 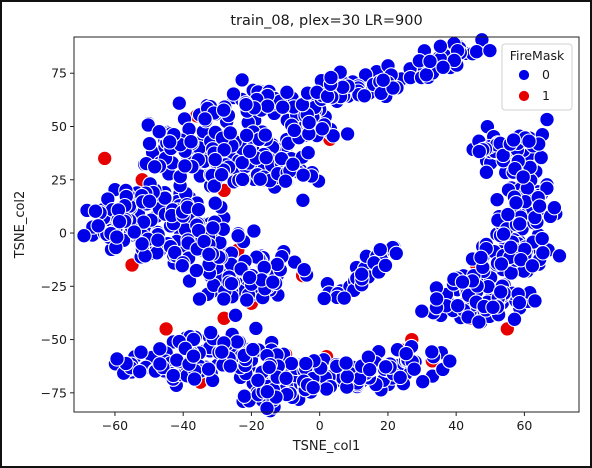 What do you see at coordinates (534, 85) in the screenshot?
I see `legend-entries: 01` at bounding box center [534, 85].